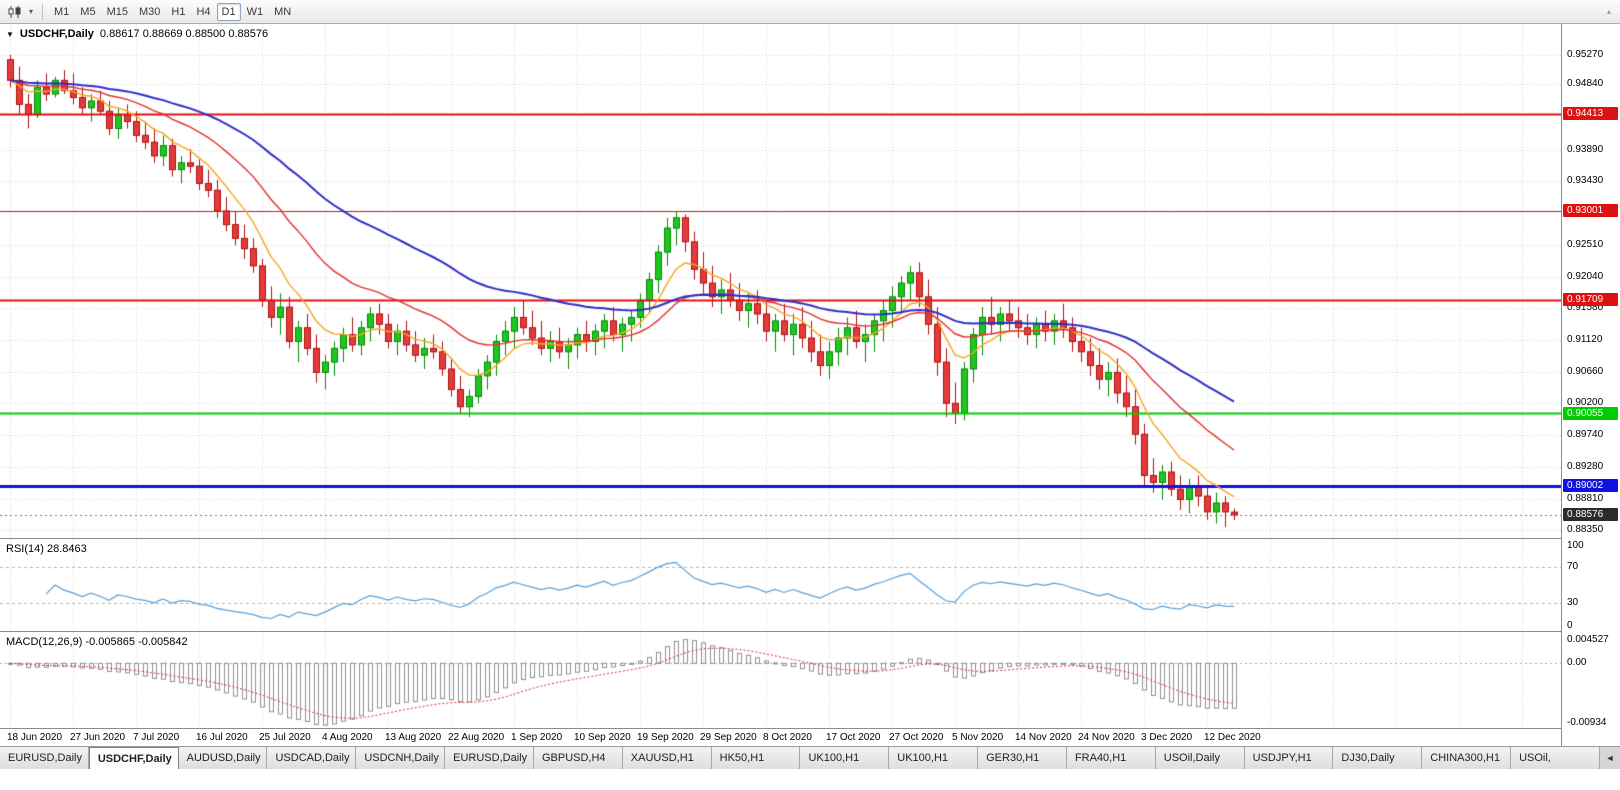 The image size is (1620, 790). Describe the element at coordinates (728, 737) in the screenshot. I see `time-axis-label: 29 Sep 2020` at that location.